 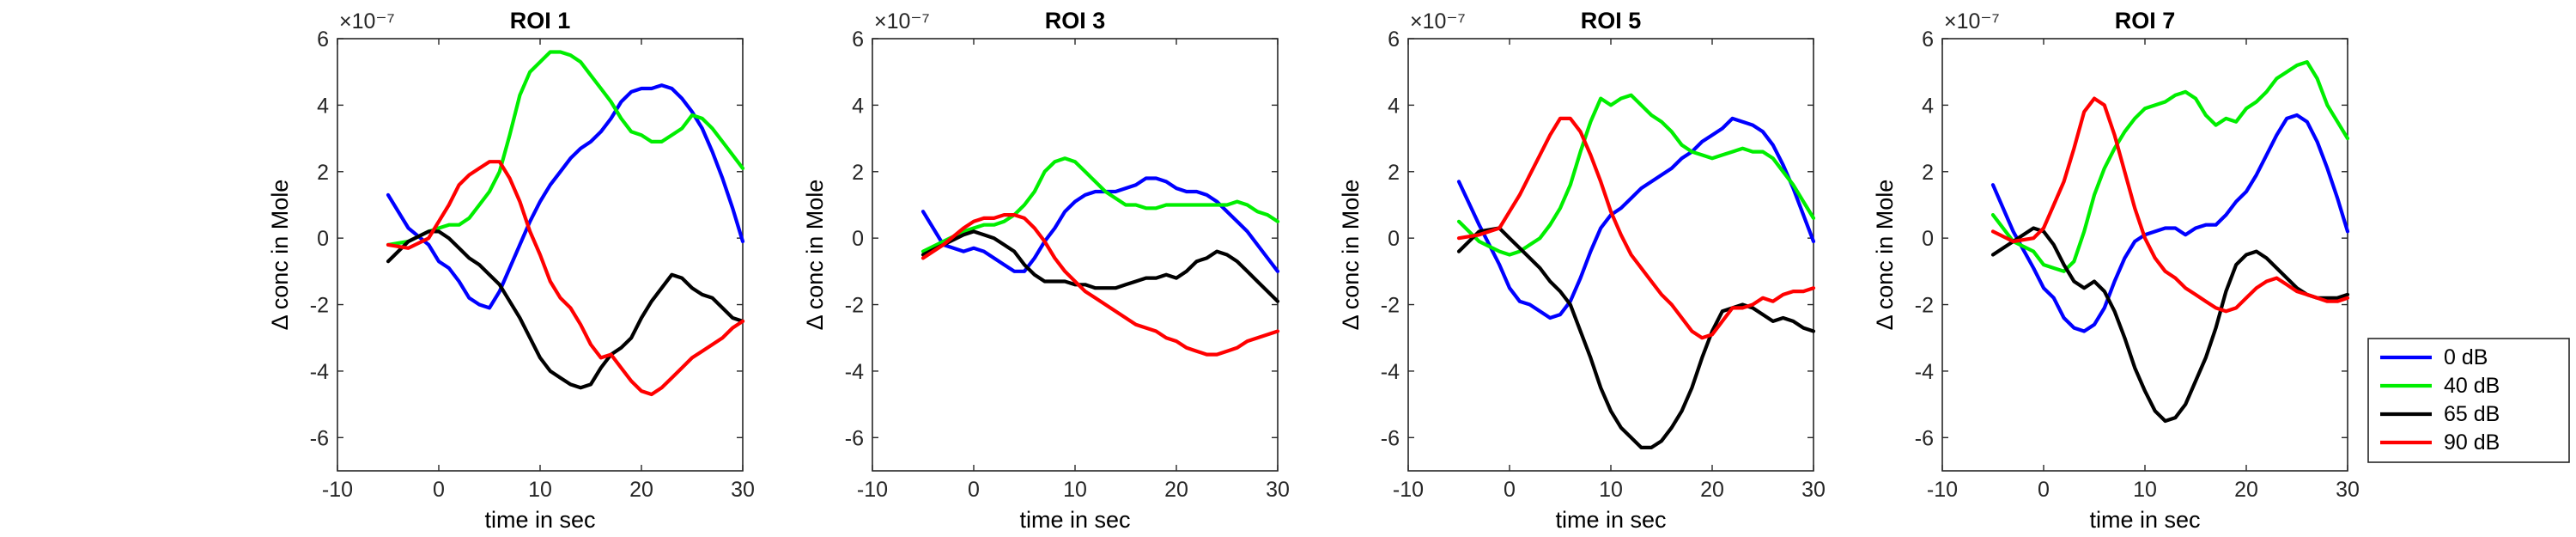 I want to click on legend-entry-label: 65 dB, so click(x=2472, y=414).